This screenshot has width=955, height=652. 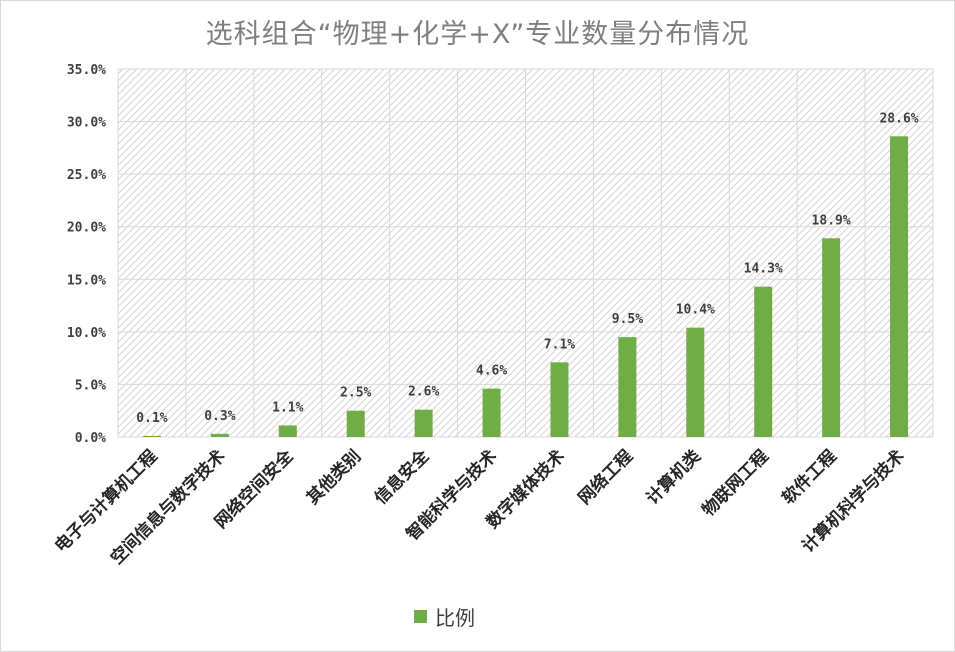 I want to click on data-label: 1.1%, so click(x=287, y=407).